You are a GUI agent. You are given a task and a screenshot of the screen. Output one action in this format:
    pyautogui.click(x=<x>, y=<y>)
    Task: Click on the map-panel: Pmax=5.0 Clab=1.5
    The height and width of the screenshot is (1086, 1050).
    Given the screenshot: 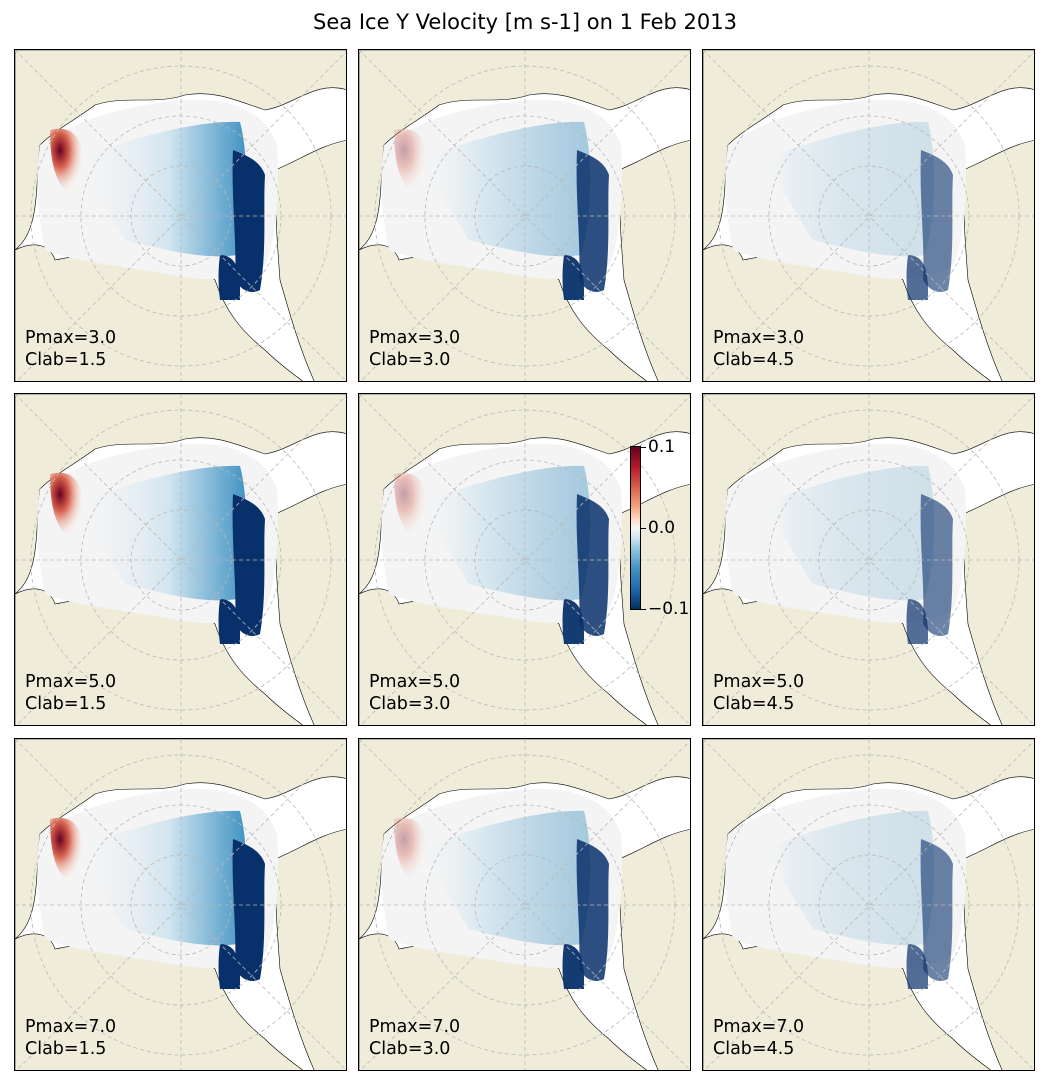 What is the action you would take?
    pyautogui.click(x=180, y=559)
    